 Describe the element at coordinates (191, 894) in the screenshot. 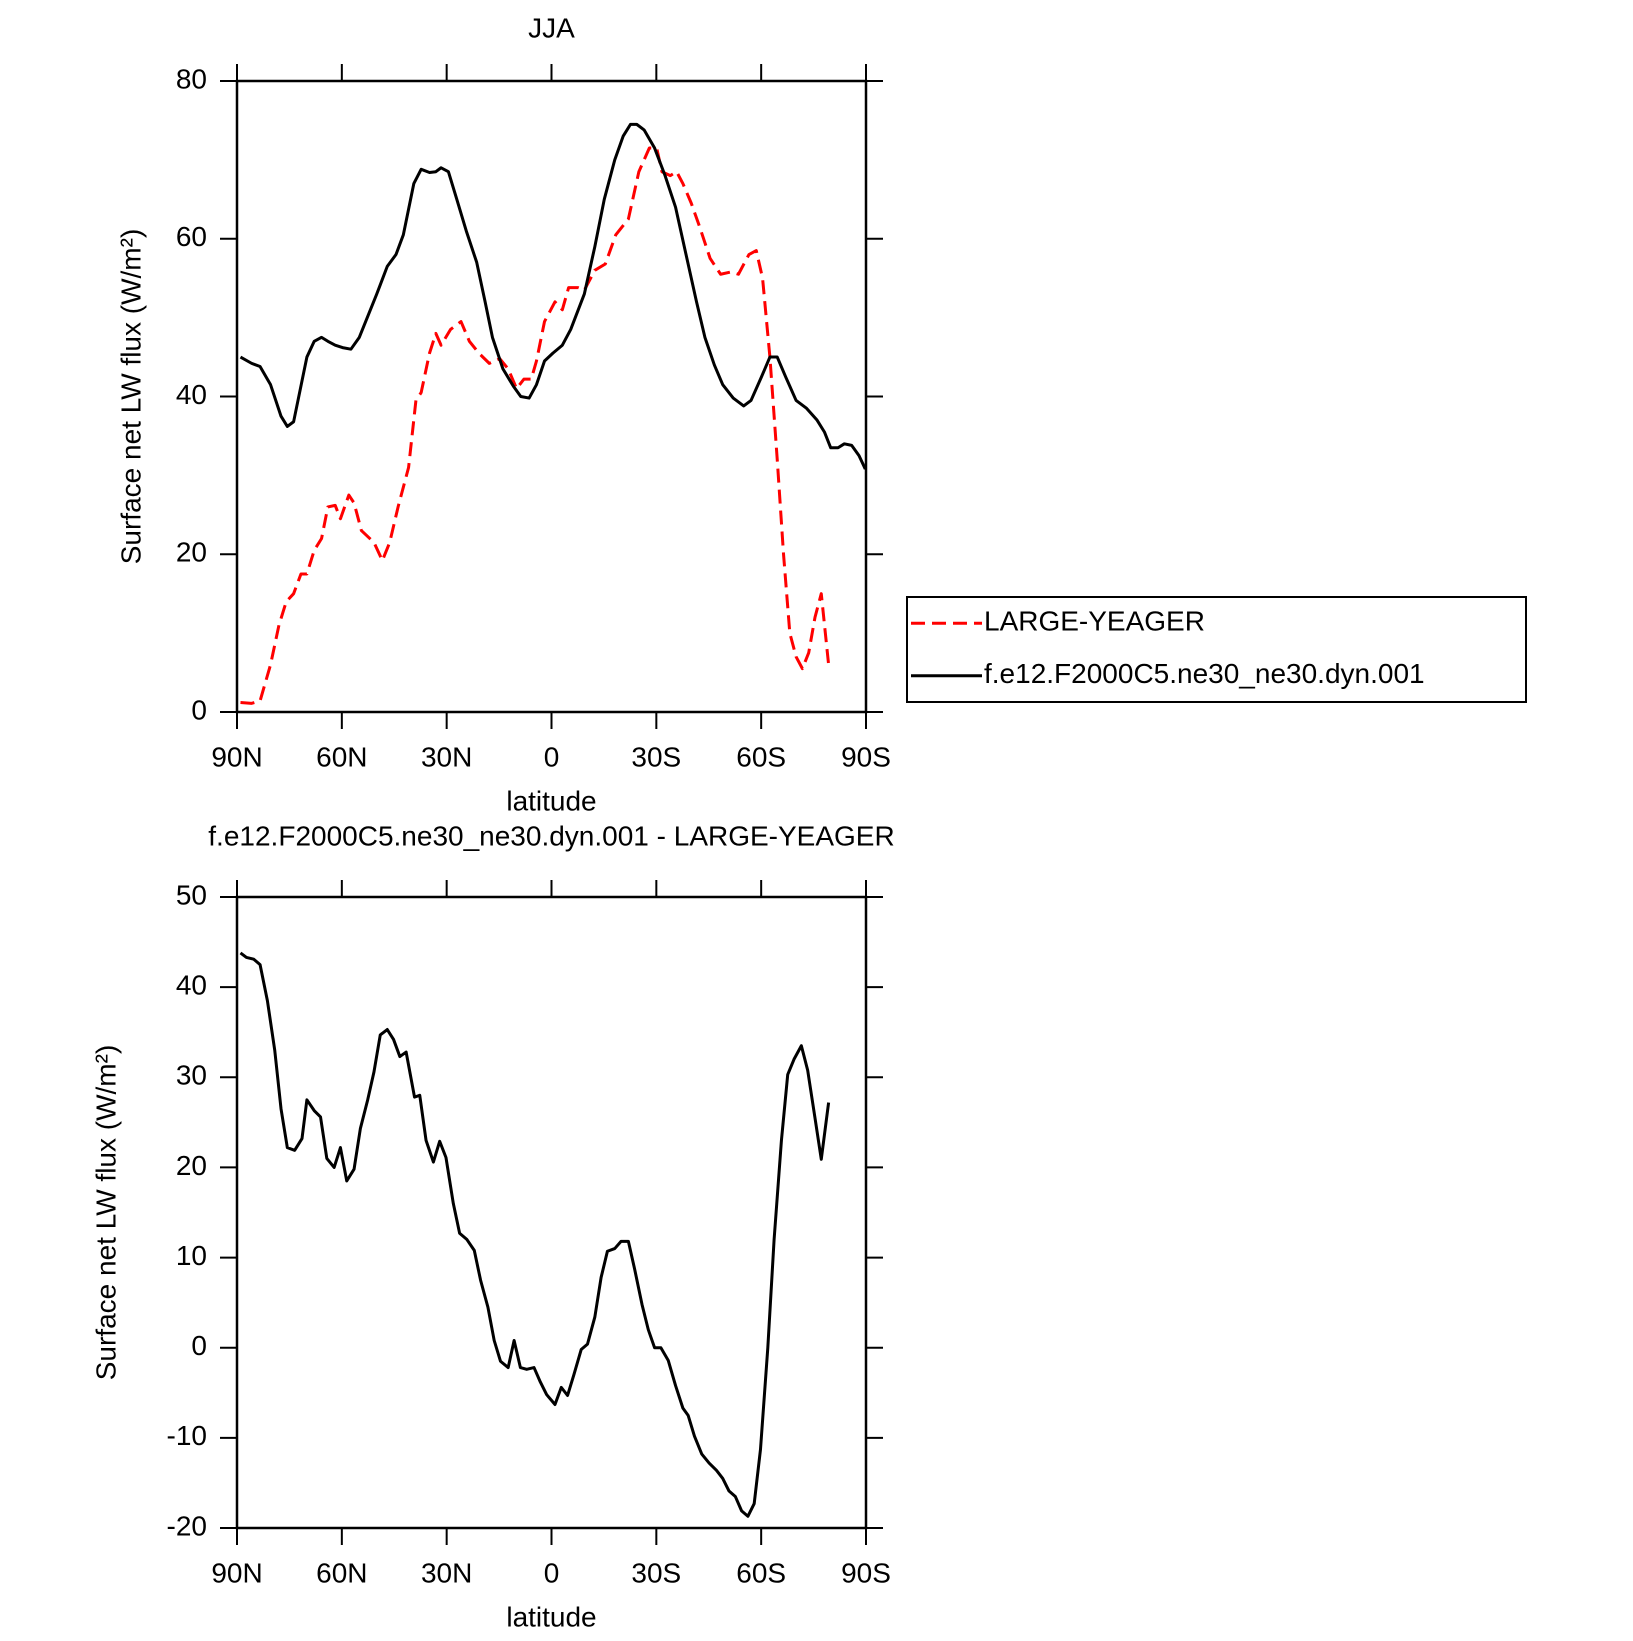

I see `y-tick-label: 50` at that location.